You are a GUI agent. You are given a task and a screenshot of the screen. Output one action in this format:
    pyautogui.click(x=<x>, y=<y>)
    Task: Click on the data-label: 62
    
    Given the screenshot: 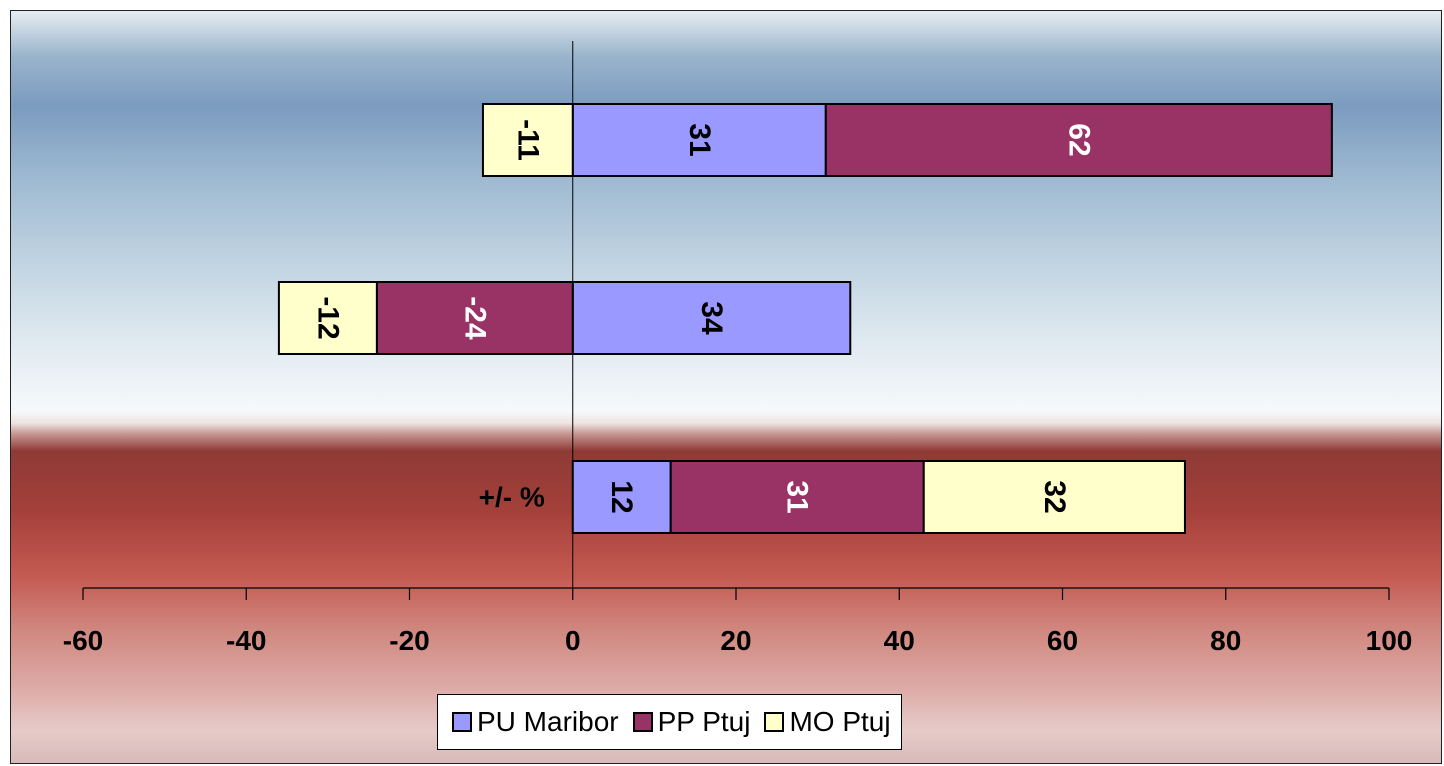 What is the action you would take?
    pyautogui.click(x=1078, y=139)
    